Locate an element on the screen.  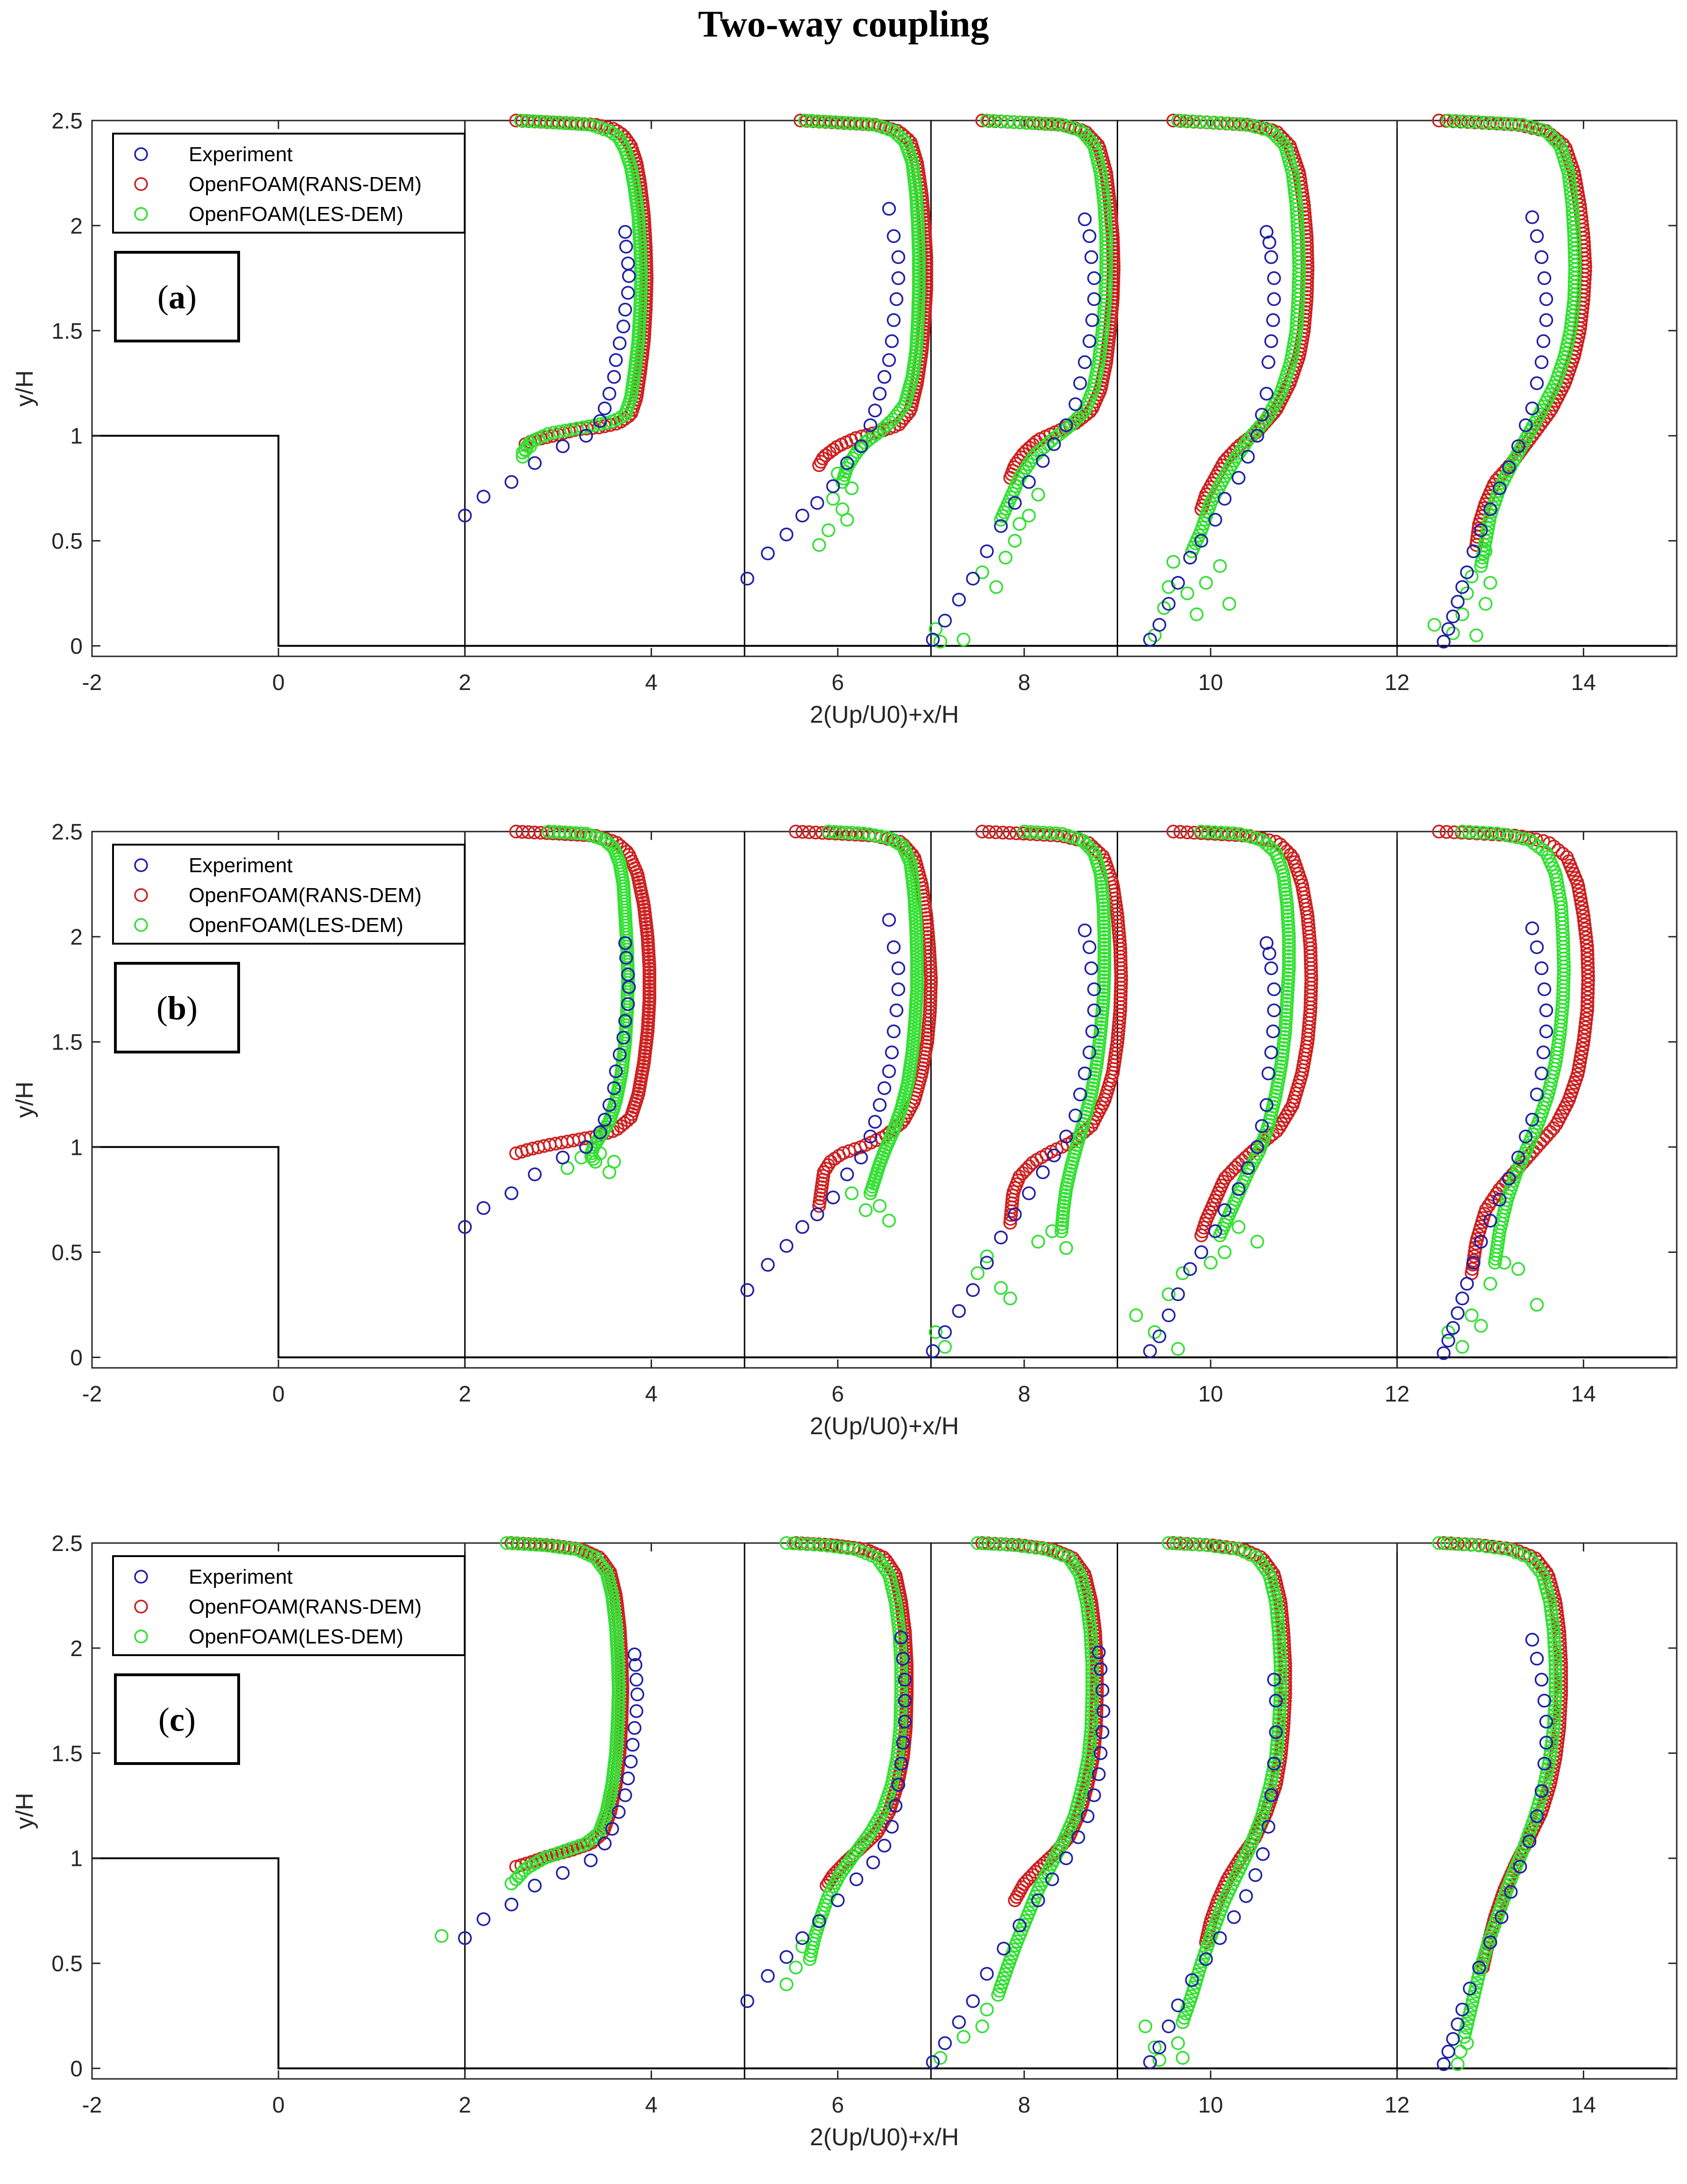
series-experiment is located at coordinates (1006, 1136).